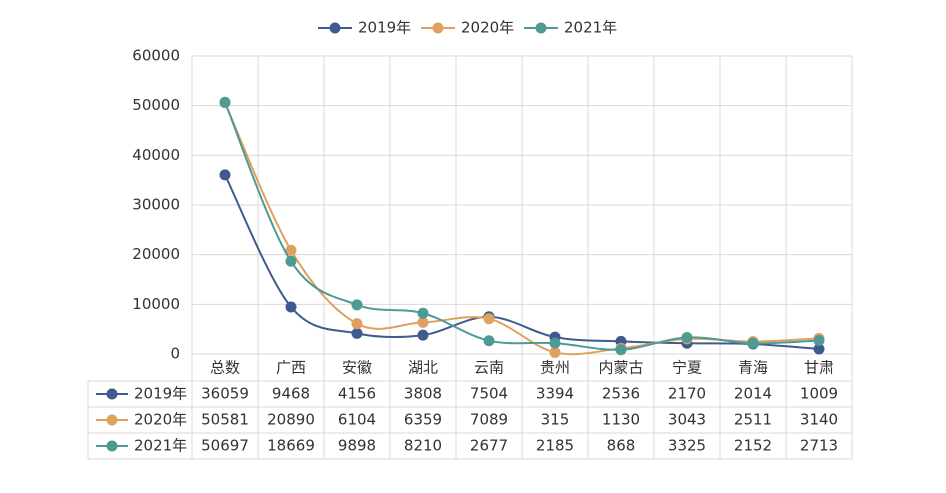 The height and width of the screenshot is (493, 946). What do you see at coordinates (819, 420) in the screenshot?
I see `table-cell: 3140` at bounding box center [819, 420].